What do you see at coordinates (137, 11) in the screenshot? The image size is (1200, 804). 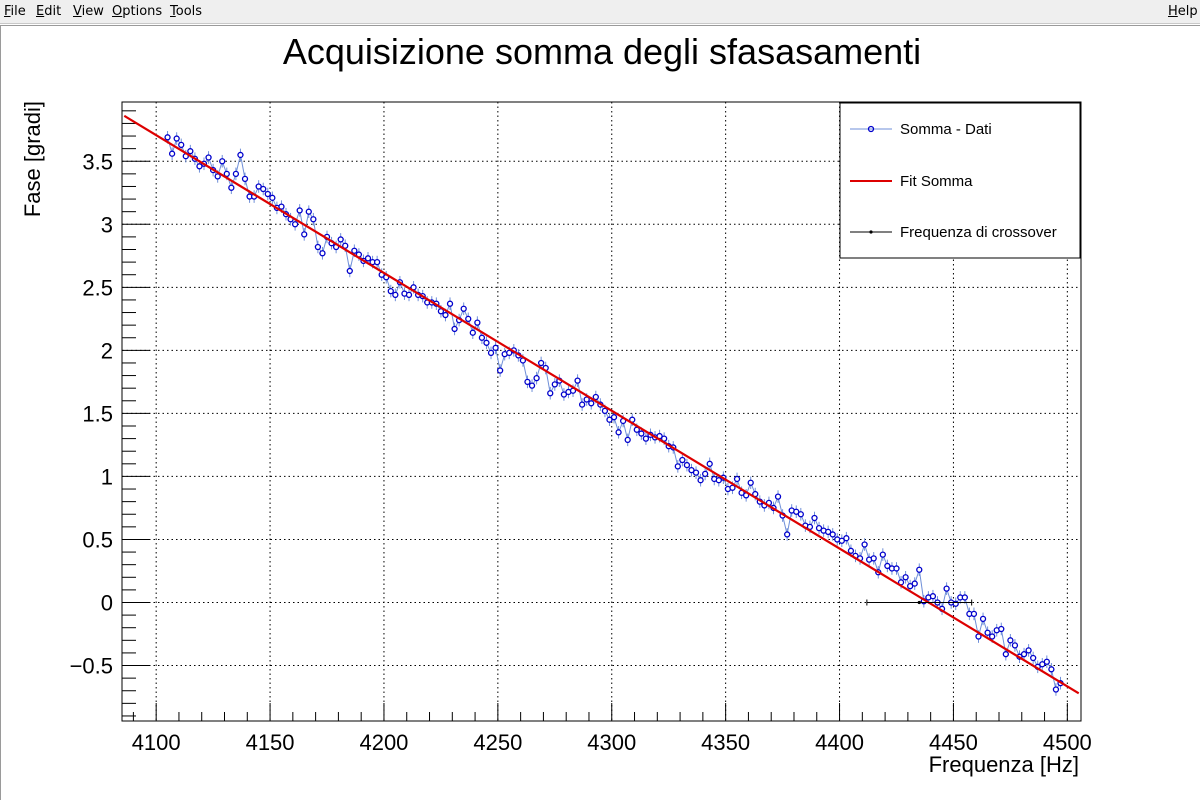 I see `menu-options: Options` at bounding box center [137, 11].